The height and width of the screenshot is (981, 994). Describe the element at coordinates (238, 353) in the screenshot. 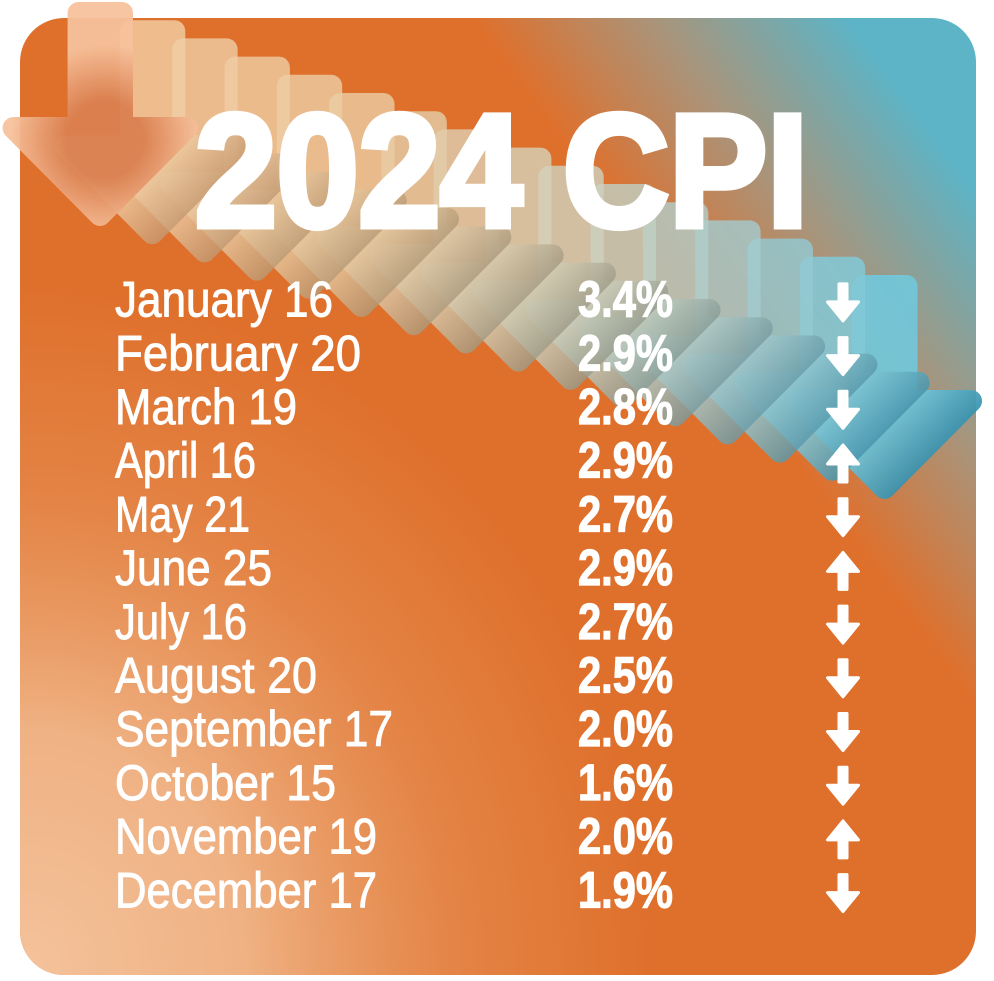

I see `svg-text: February 20` at that location.